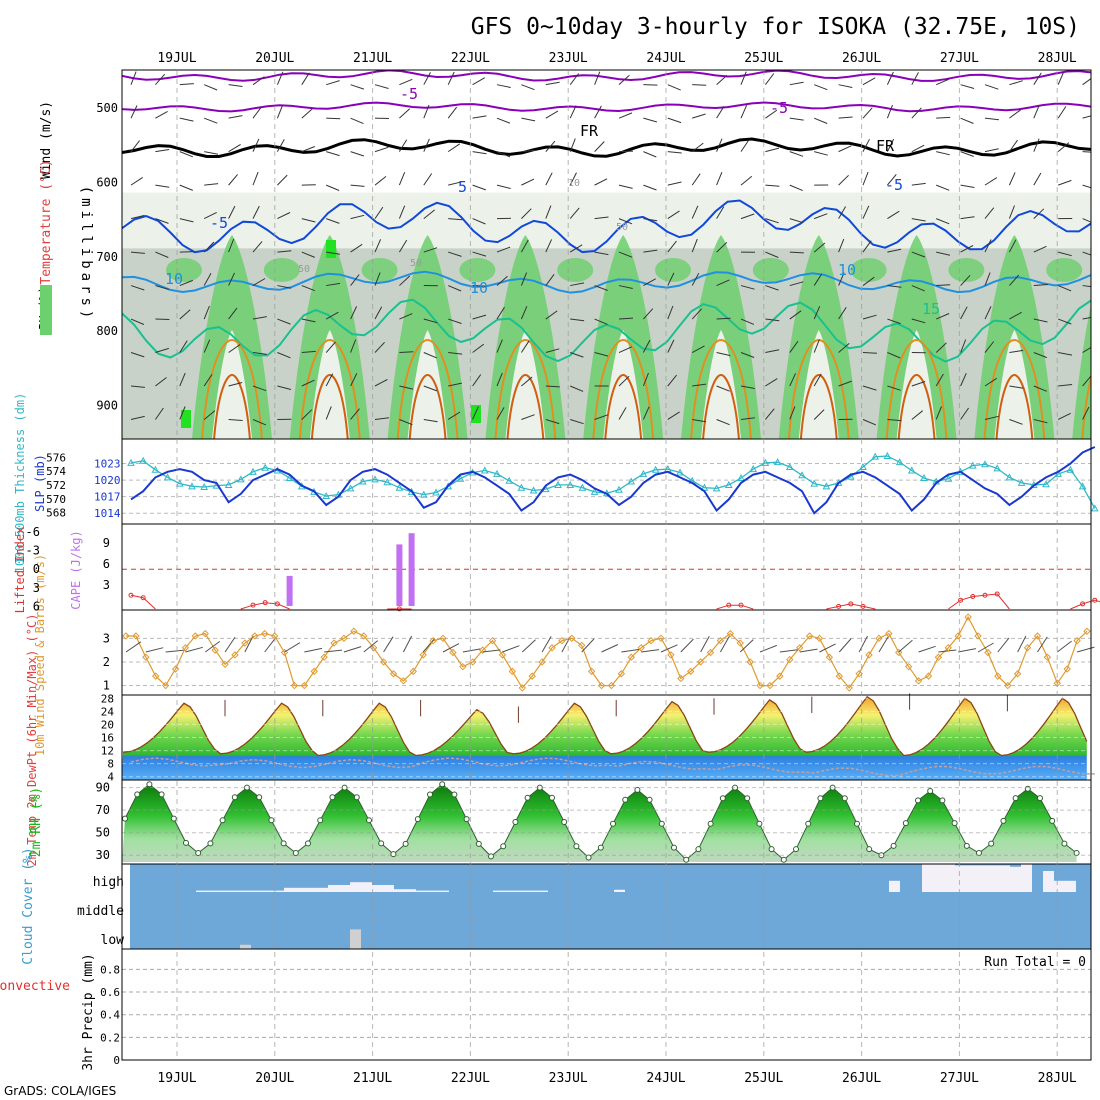 This screenshot has height=1100, width=1100. Describe the element at coordinates (763, 58) in the screenshot. I see `day-label-top: 25JUL` at that location.